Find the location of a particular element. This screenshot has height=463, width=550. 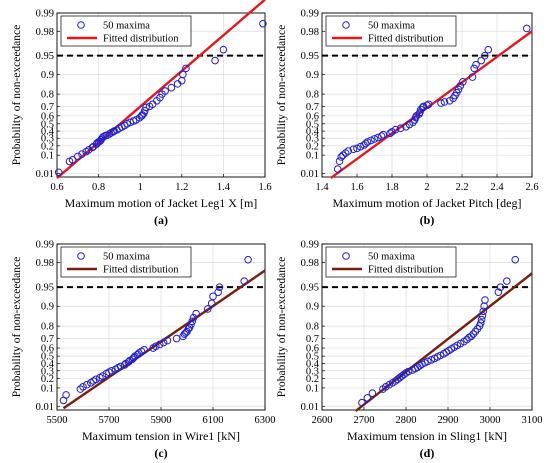

x-tick-label: 5500 is located at coordinates (57, 420).